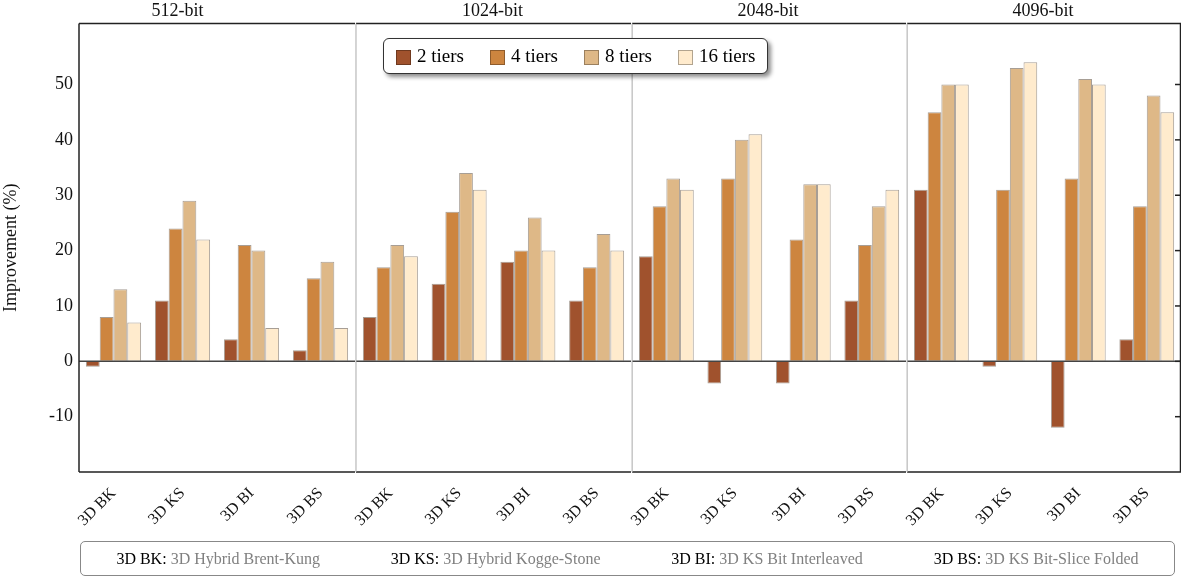 The height and width of the screenshot is (577, 1181). What do you see at coordinates (61, 415) in the screenshot?
I see `y-tick-label: -10` at bounding box center [61, 415].